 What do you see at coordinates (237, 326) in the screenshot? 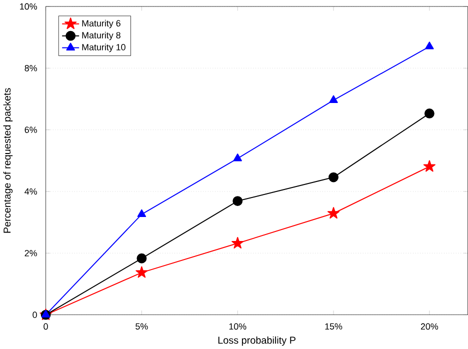
I see `x-tick-label: 10%` at bounding box center [237, 326].